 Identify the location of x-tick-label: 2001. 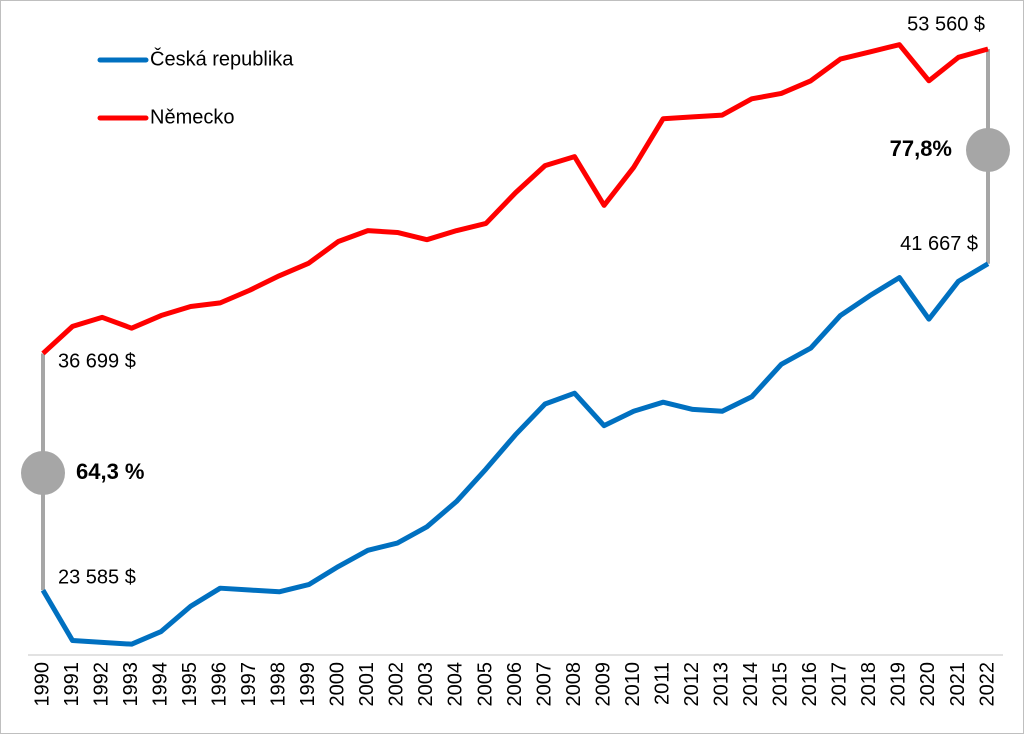
(367, 684).